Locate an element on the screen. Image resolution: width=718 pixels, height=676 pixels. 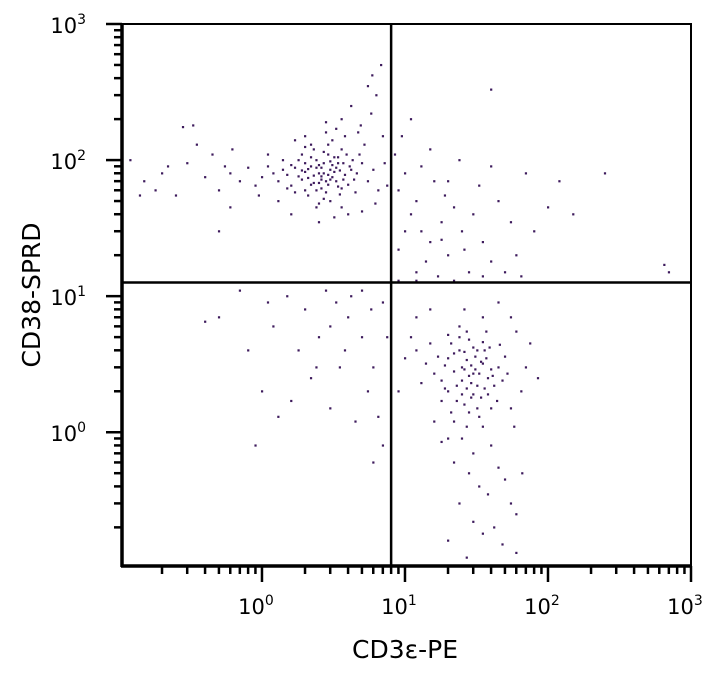
x-axis-ticks: 10⁰ 10¹ 10² 10³ is located at coordinates (431, 592).